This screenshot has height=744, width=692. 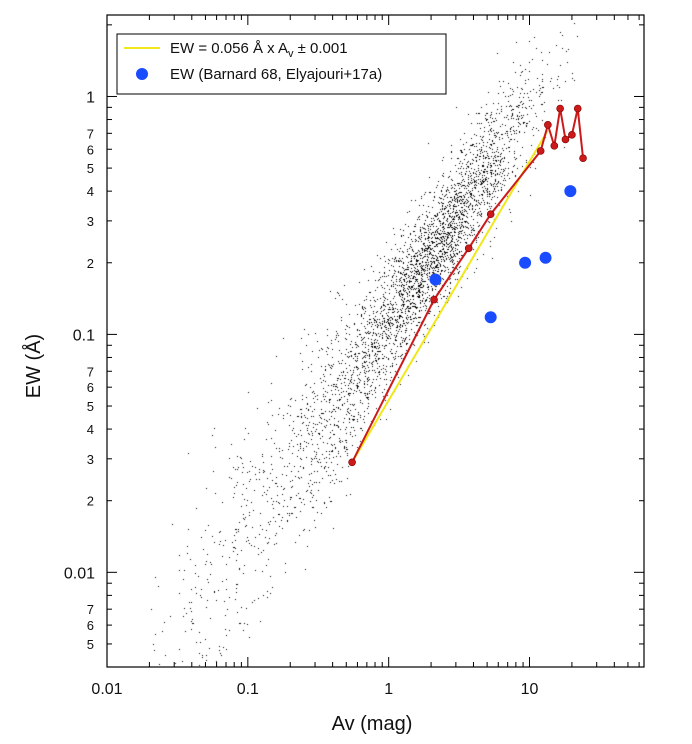 I want to click on x-axis-title: Av (mag), so click(x=372, y=724).